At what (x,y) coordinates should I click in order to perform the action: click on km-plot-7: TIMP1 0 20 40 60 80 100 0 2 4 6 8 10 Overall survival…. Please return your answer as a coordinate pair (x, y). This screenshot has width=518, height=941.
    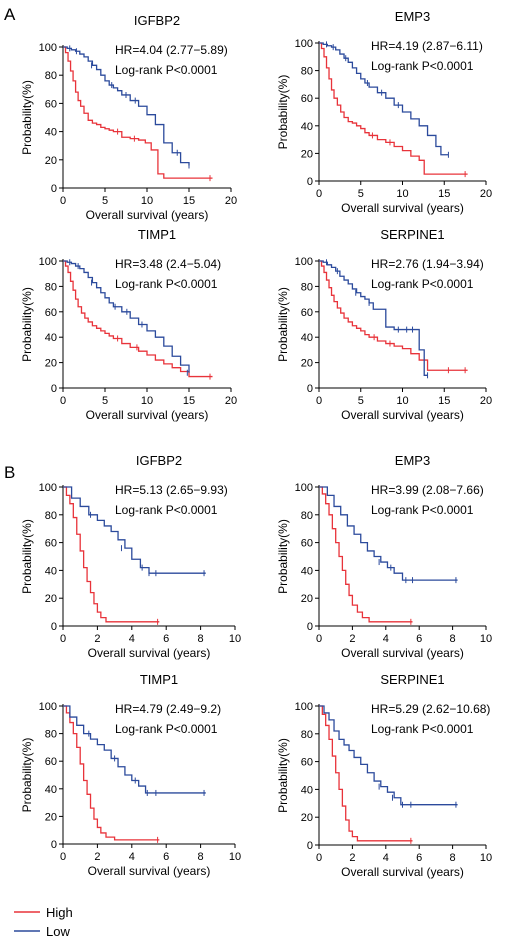
    Looking at the image, I should click on (130, 775).